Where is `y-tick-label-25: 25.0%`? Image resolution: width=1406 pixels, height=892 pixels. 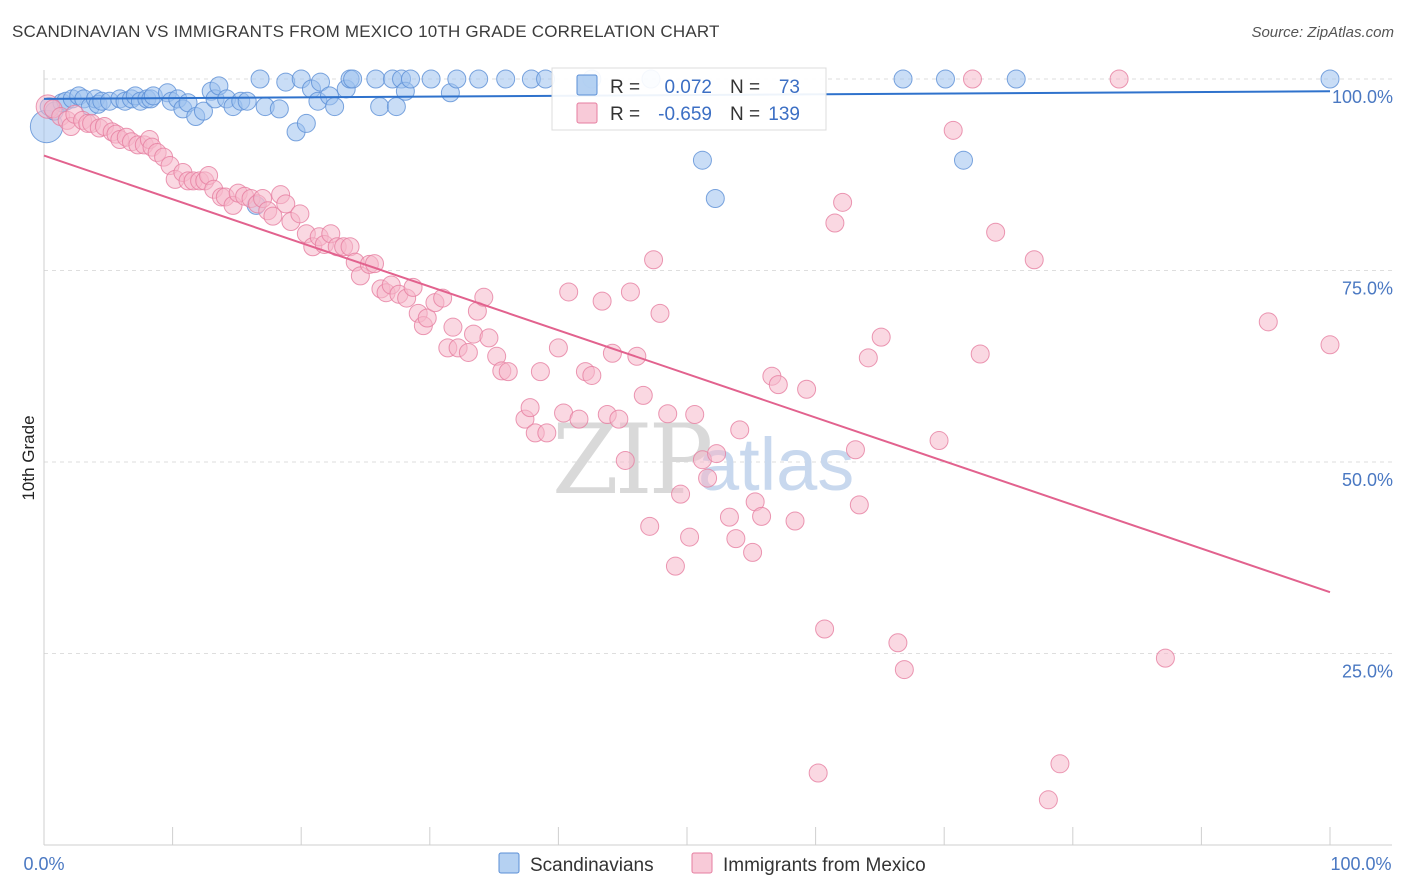
y-tick-label-25: 25.0% is located at coordinates (1367, 672).